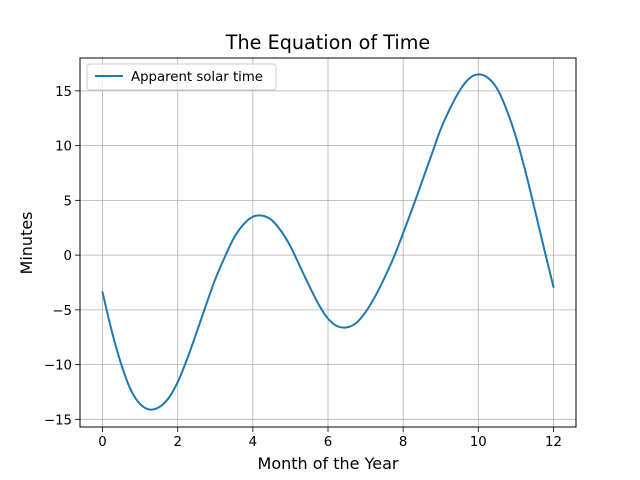  Describe the element at coordinates (26, 243) in the screenshot. I see `y-axis-label: Minutes` at that location.